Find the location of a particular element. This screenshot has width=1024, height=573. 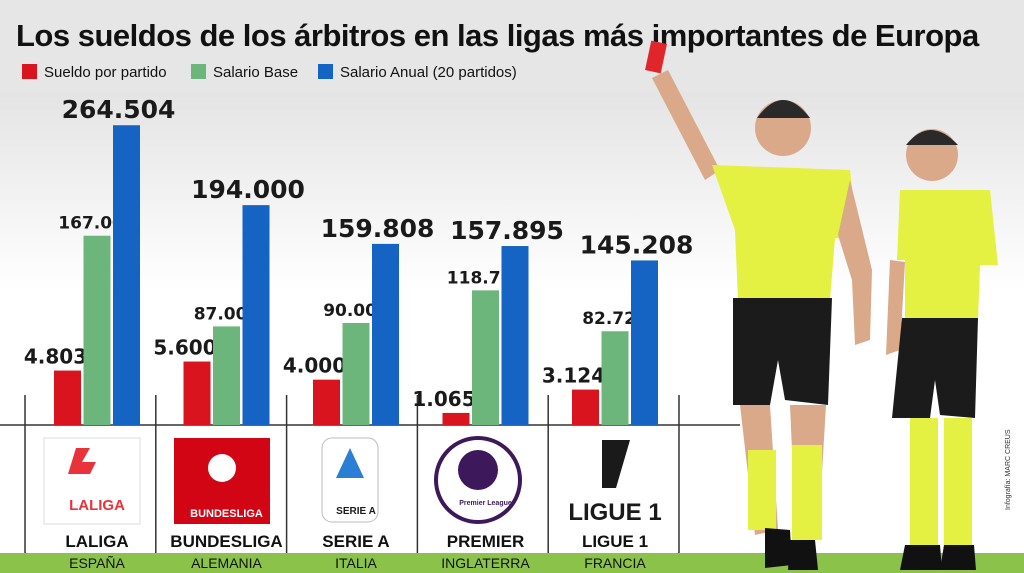

logo-text: BUNDESLIGA is located at coordinates (226, 514).